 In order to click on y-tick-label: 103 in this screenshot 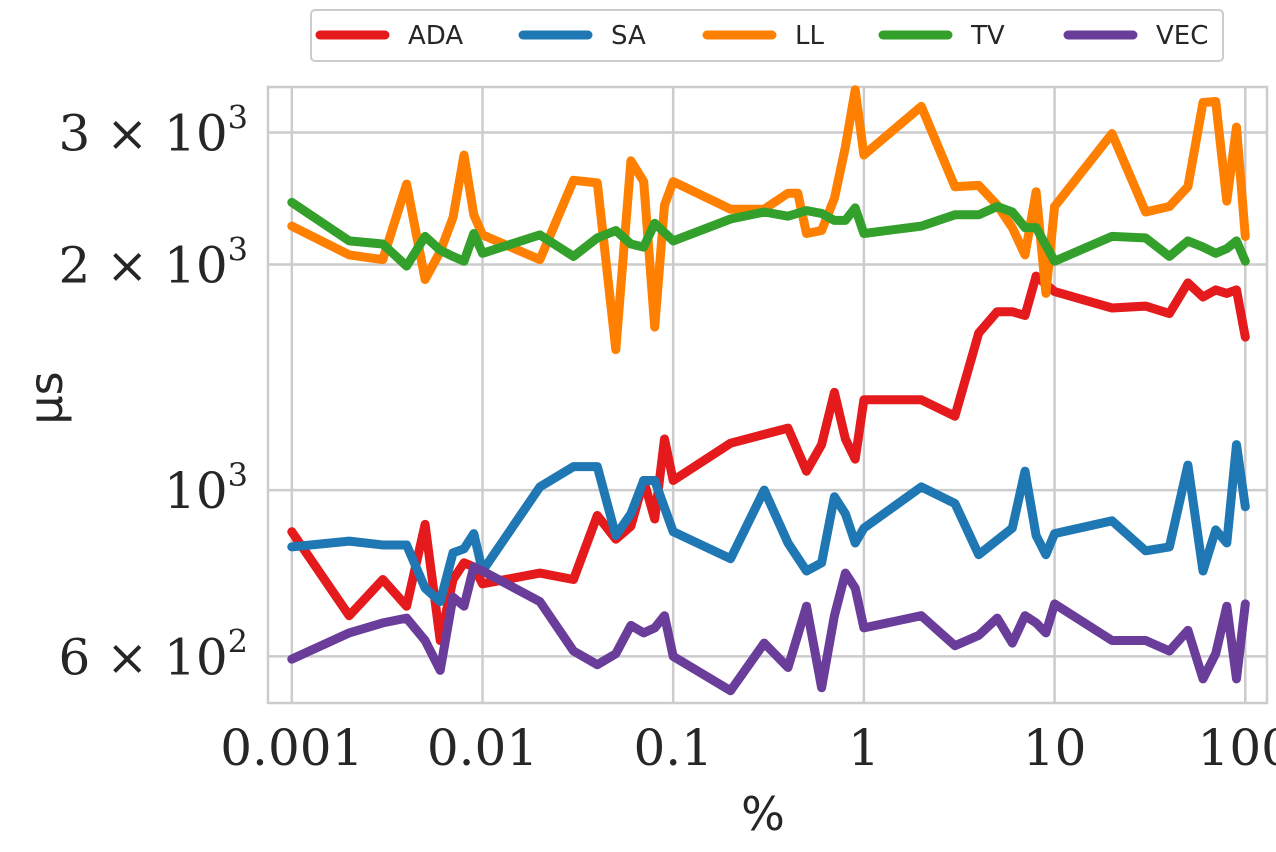, I will do `click(206, 488)`.